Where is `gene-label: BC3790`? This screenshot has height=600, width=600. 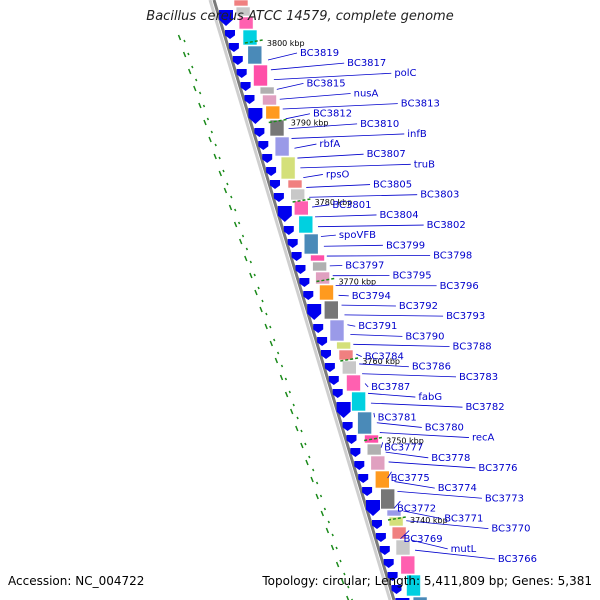
gene-label: BC3790 is located at coordinates (424, 336).